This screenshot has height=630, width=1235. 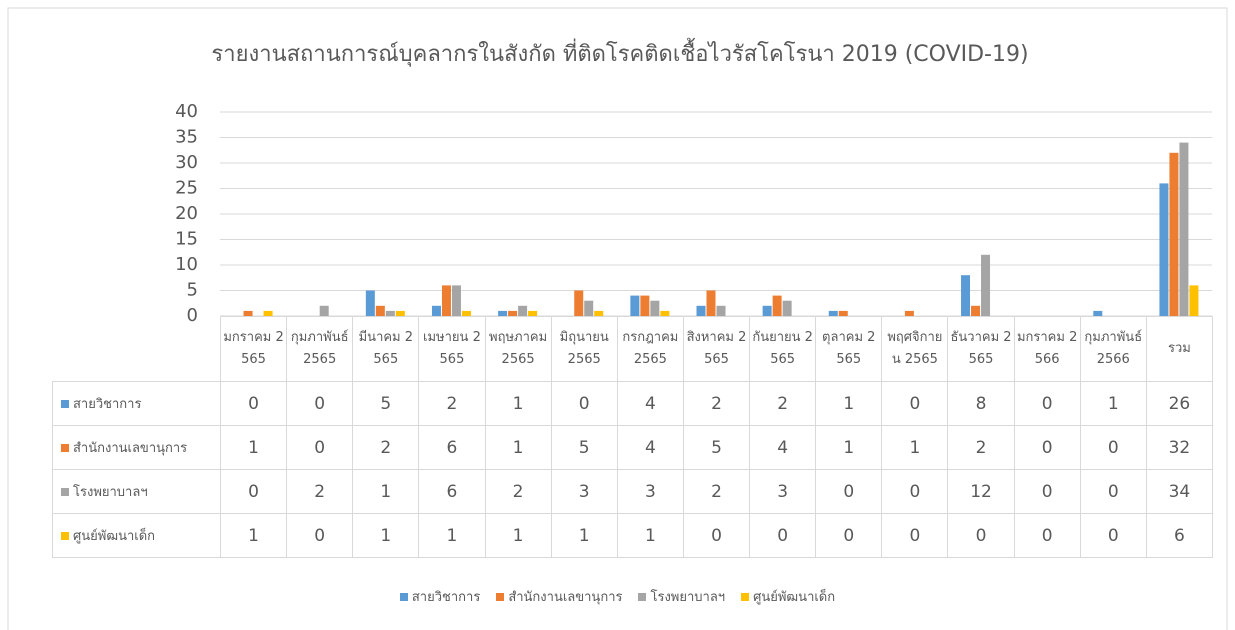 I want to click on legend-label: สำนักงานเลขานุการ, so click(x=565, y=597).